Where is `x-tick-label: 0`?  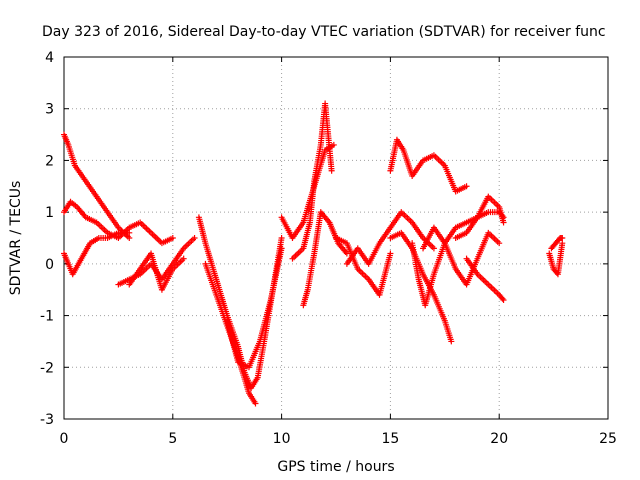 x-tick-label: 0 is located at coordinates (64, 439).